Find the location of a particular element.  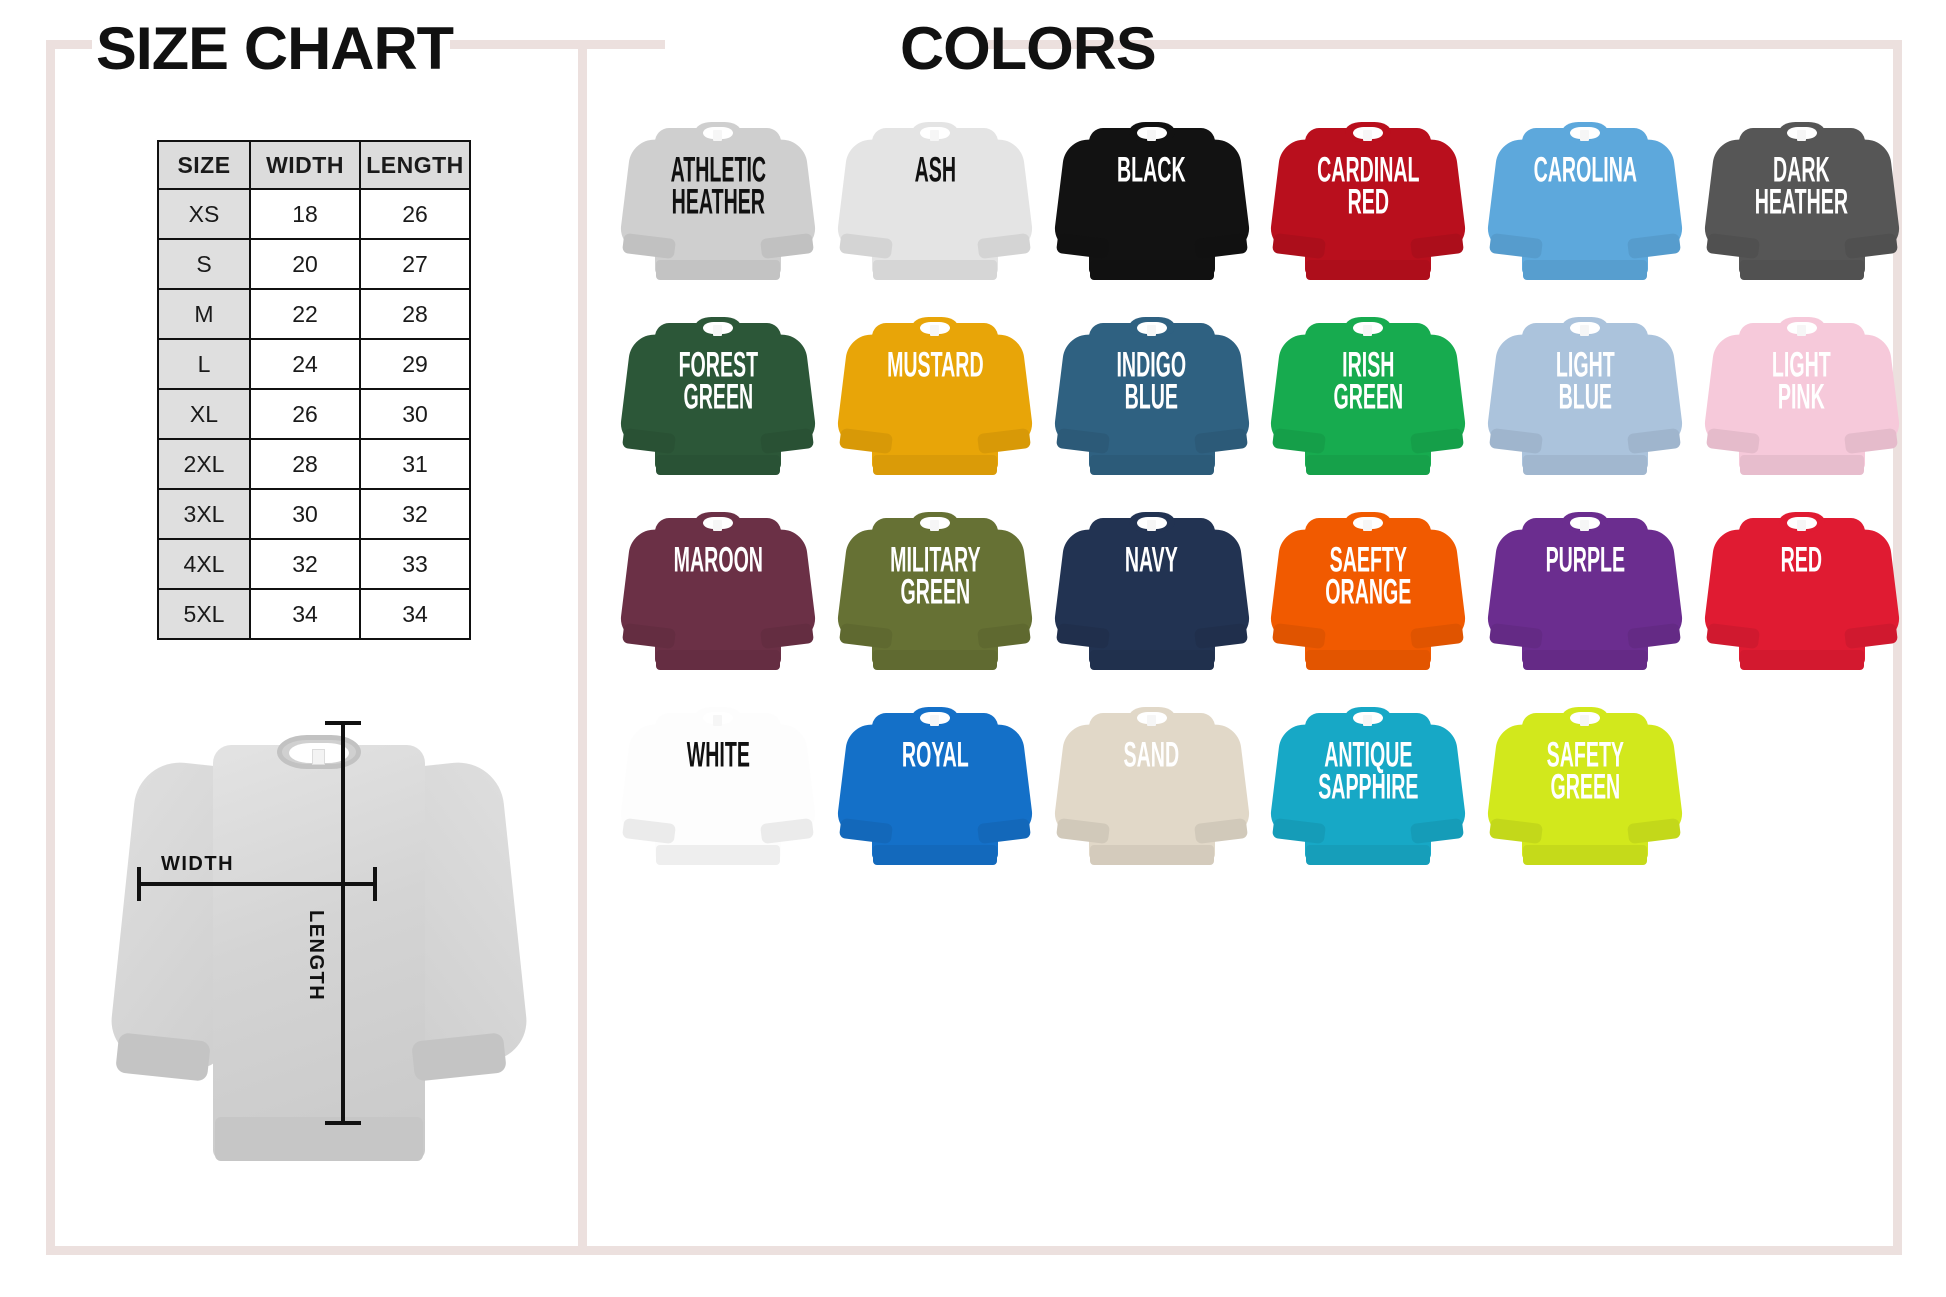

color-name-label: DARK HEATHER is located at coordinates (1802, 185).